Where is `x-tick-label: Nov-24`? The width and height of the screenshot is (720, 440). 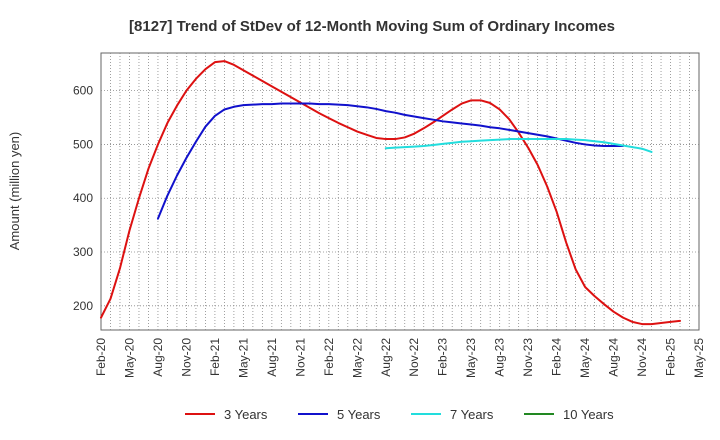
x-tick-label: Nov-24 is located at coordinates (642, 357).